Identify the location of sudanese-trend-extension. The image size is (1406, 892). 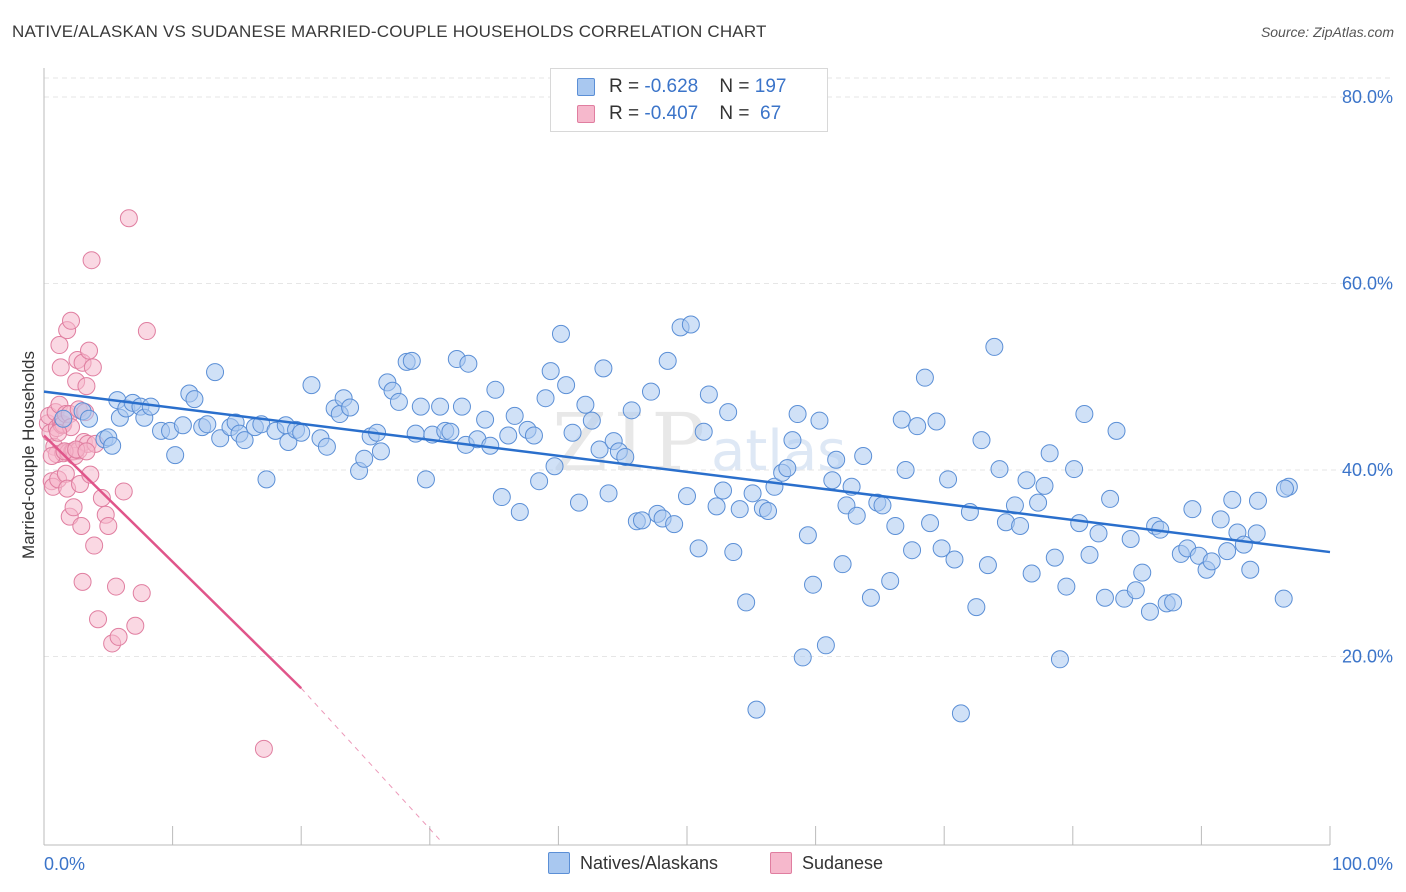
(372, 765).